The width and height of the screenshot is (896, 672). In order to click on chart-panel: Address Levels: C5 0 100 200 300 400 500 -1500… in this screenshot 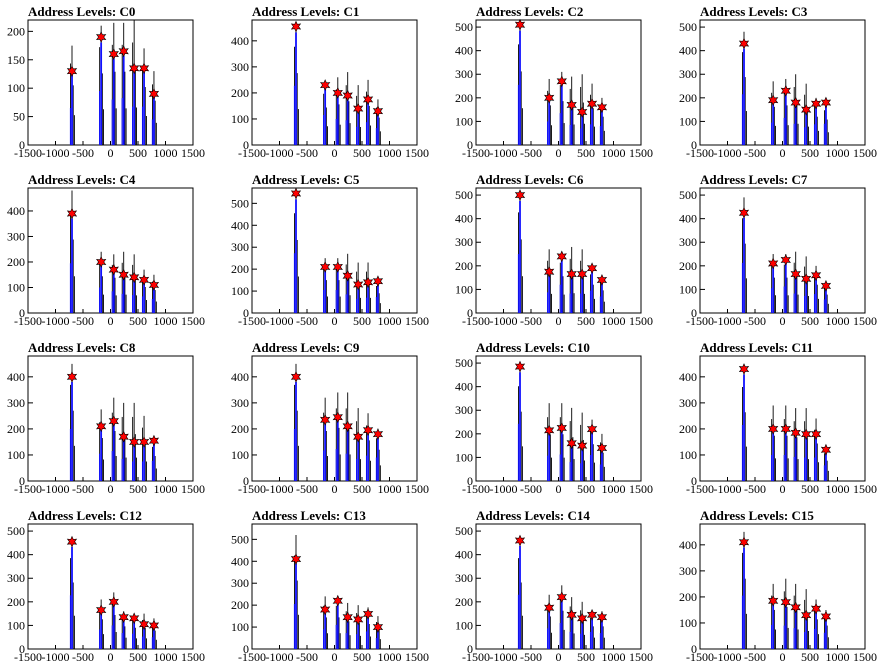, I will do `click(336, 252)`.